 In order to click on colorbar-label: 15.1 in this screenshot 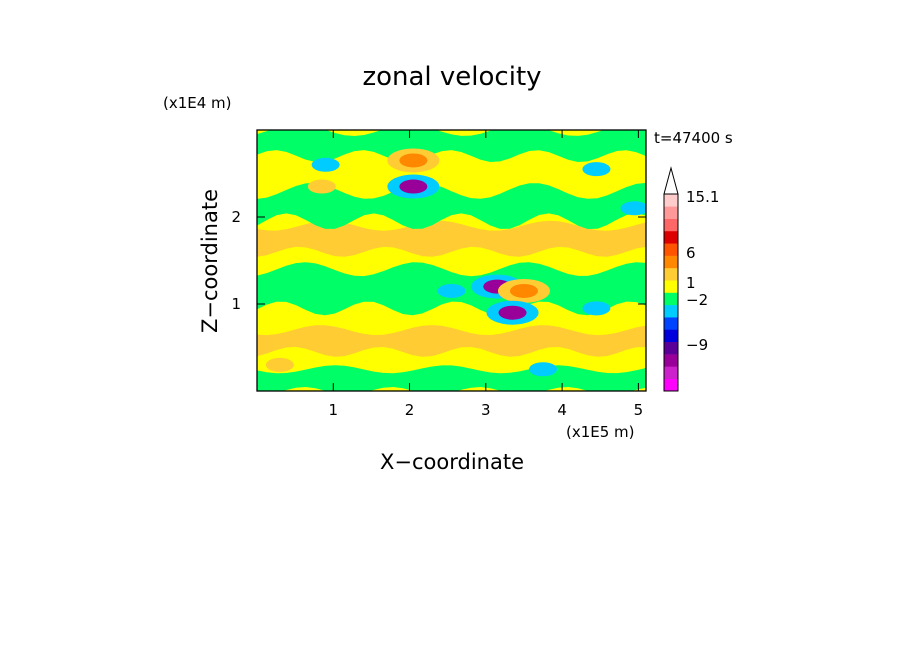, I will do `click(702, 197)`.